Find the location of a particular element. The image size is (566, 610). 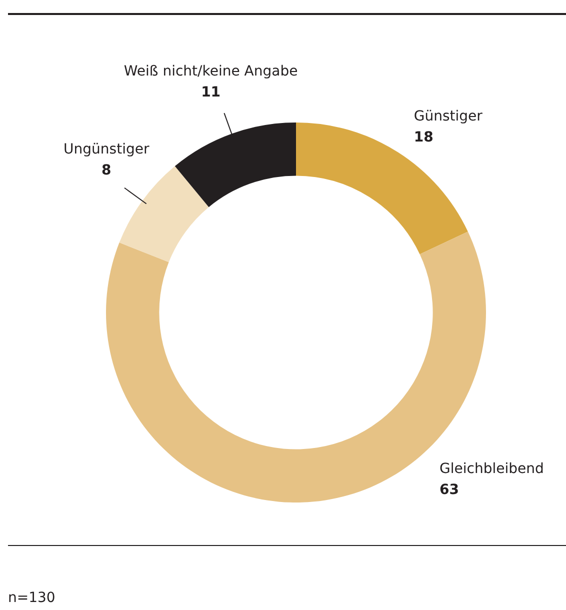

data-label: 8 is located at coordinates (107, 170).